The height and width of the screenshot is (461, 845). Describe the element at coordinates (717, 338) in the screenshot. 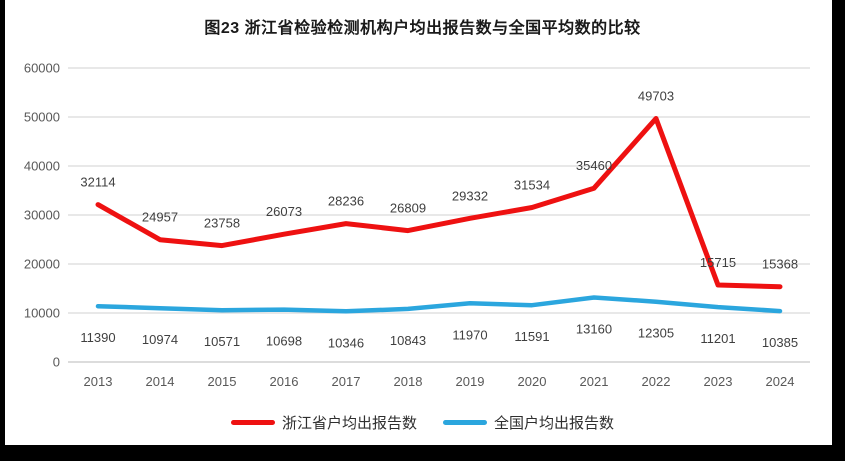

I see `data-label: 11201` at that location.